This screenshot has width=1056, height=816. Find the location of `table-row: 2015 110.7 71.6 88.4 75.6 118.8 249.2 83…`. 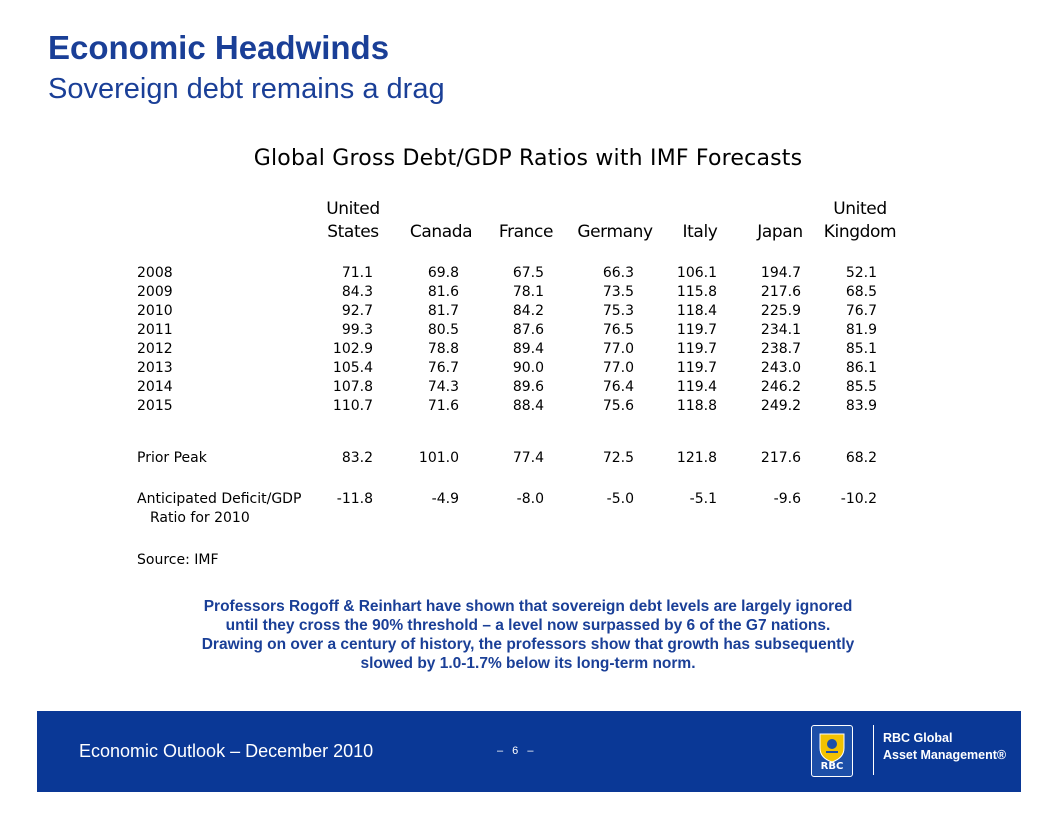

table-row: 2015 110.7 71.6 88.4 75.6 118.8 249.2 83… is located at coordinates (528, 407).